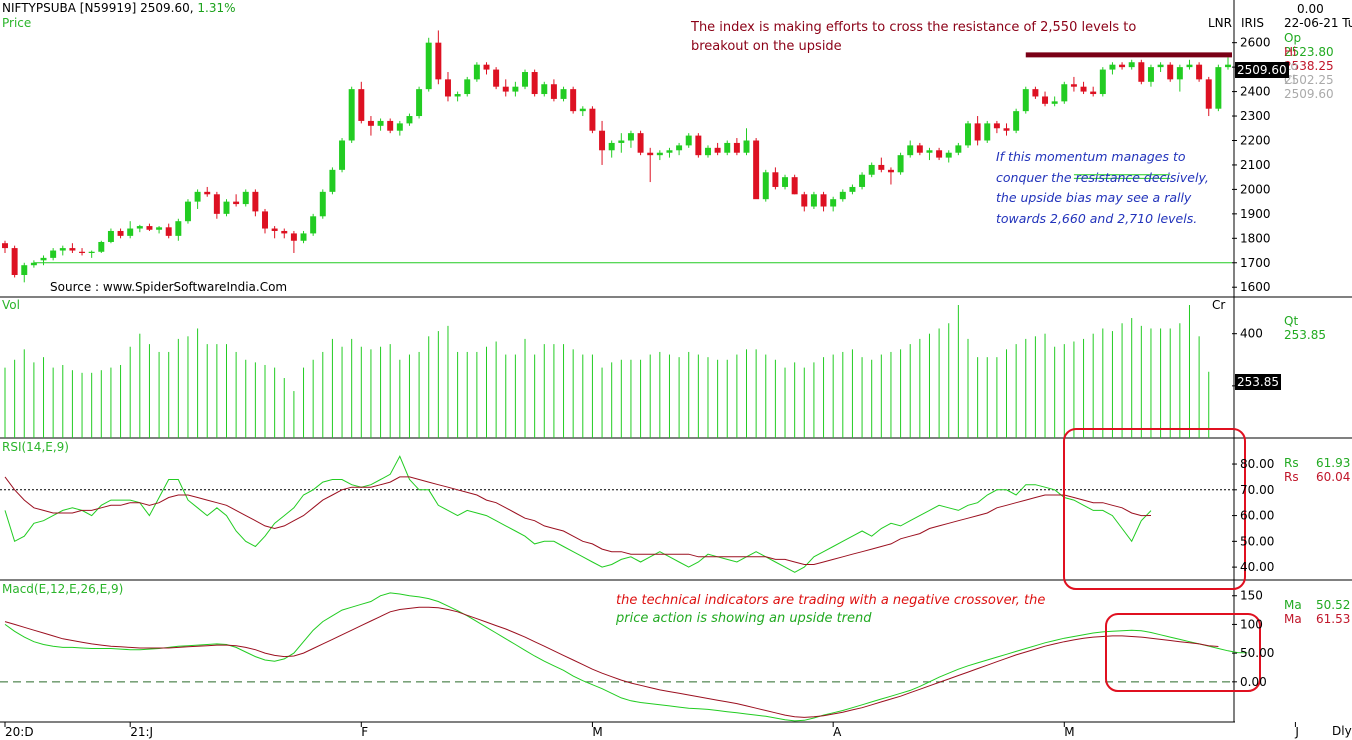 This screenshot has width=1352, height=740. What do you see at coordinates (1255, 116) in the screenshot?
I see `y-tick-label: 2300` at bounding box center [1255, 116].